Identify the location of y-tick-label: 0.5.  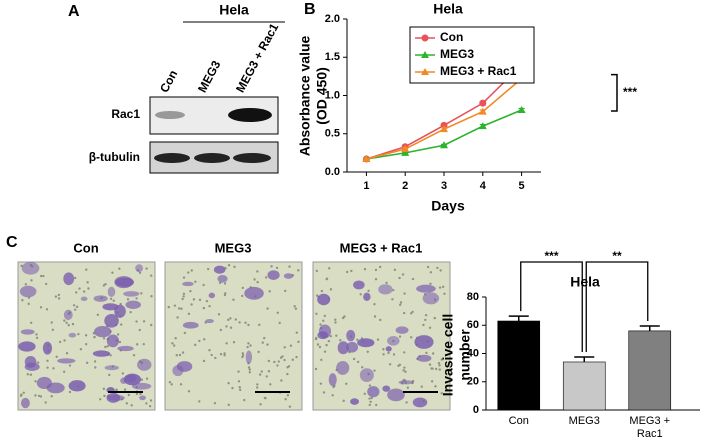
(332, 134).